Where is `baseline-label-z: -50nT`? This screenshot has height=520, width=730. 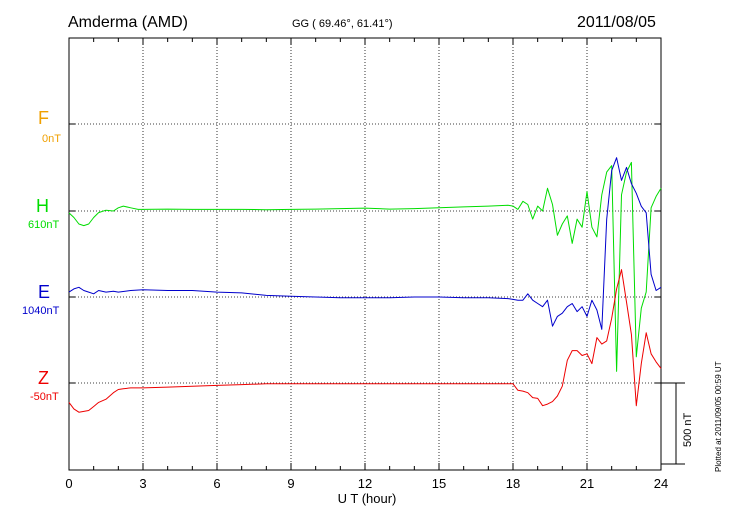 baseline-label-z: -50nT is located at coordinates (44, 397).